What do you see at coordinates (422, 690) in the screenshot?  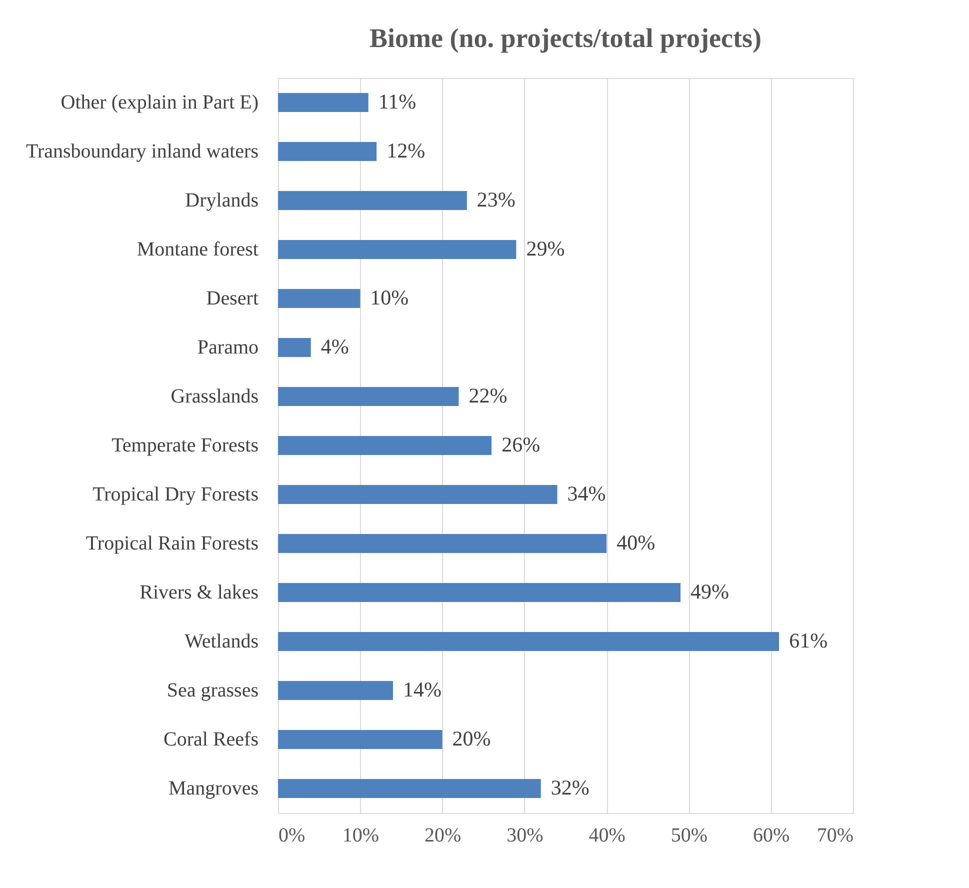 I see `data-label: 14%` at bounding box center [422, 690].